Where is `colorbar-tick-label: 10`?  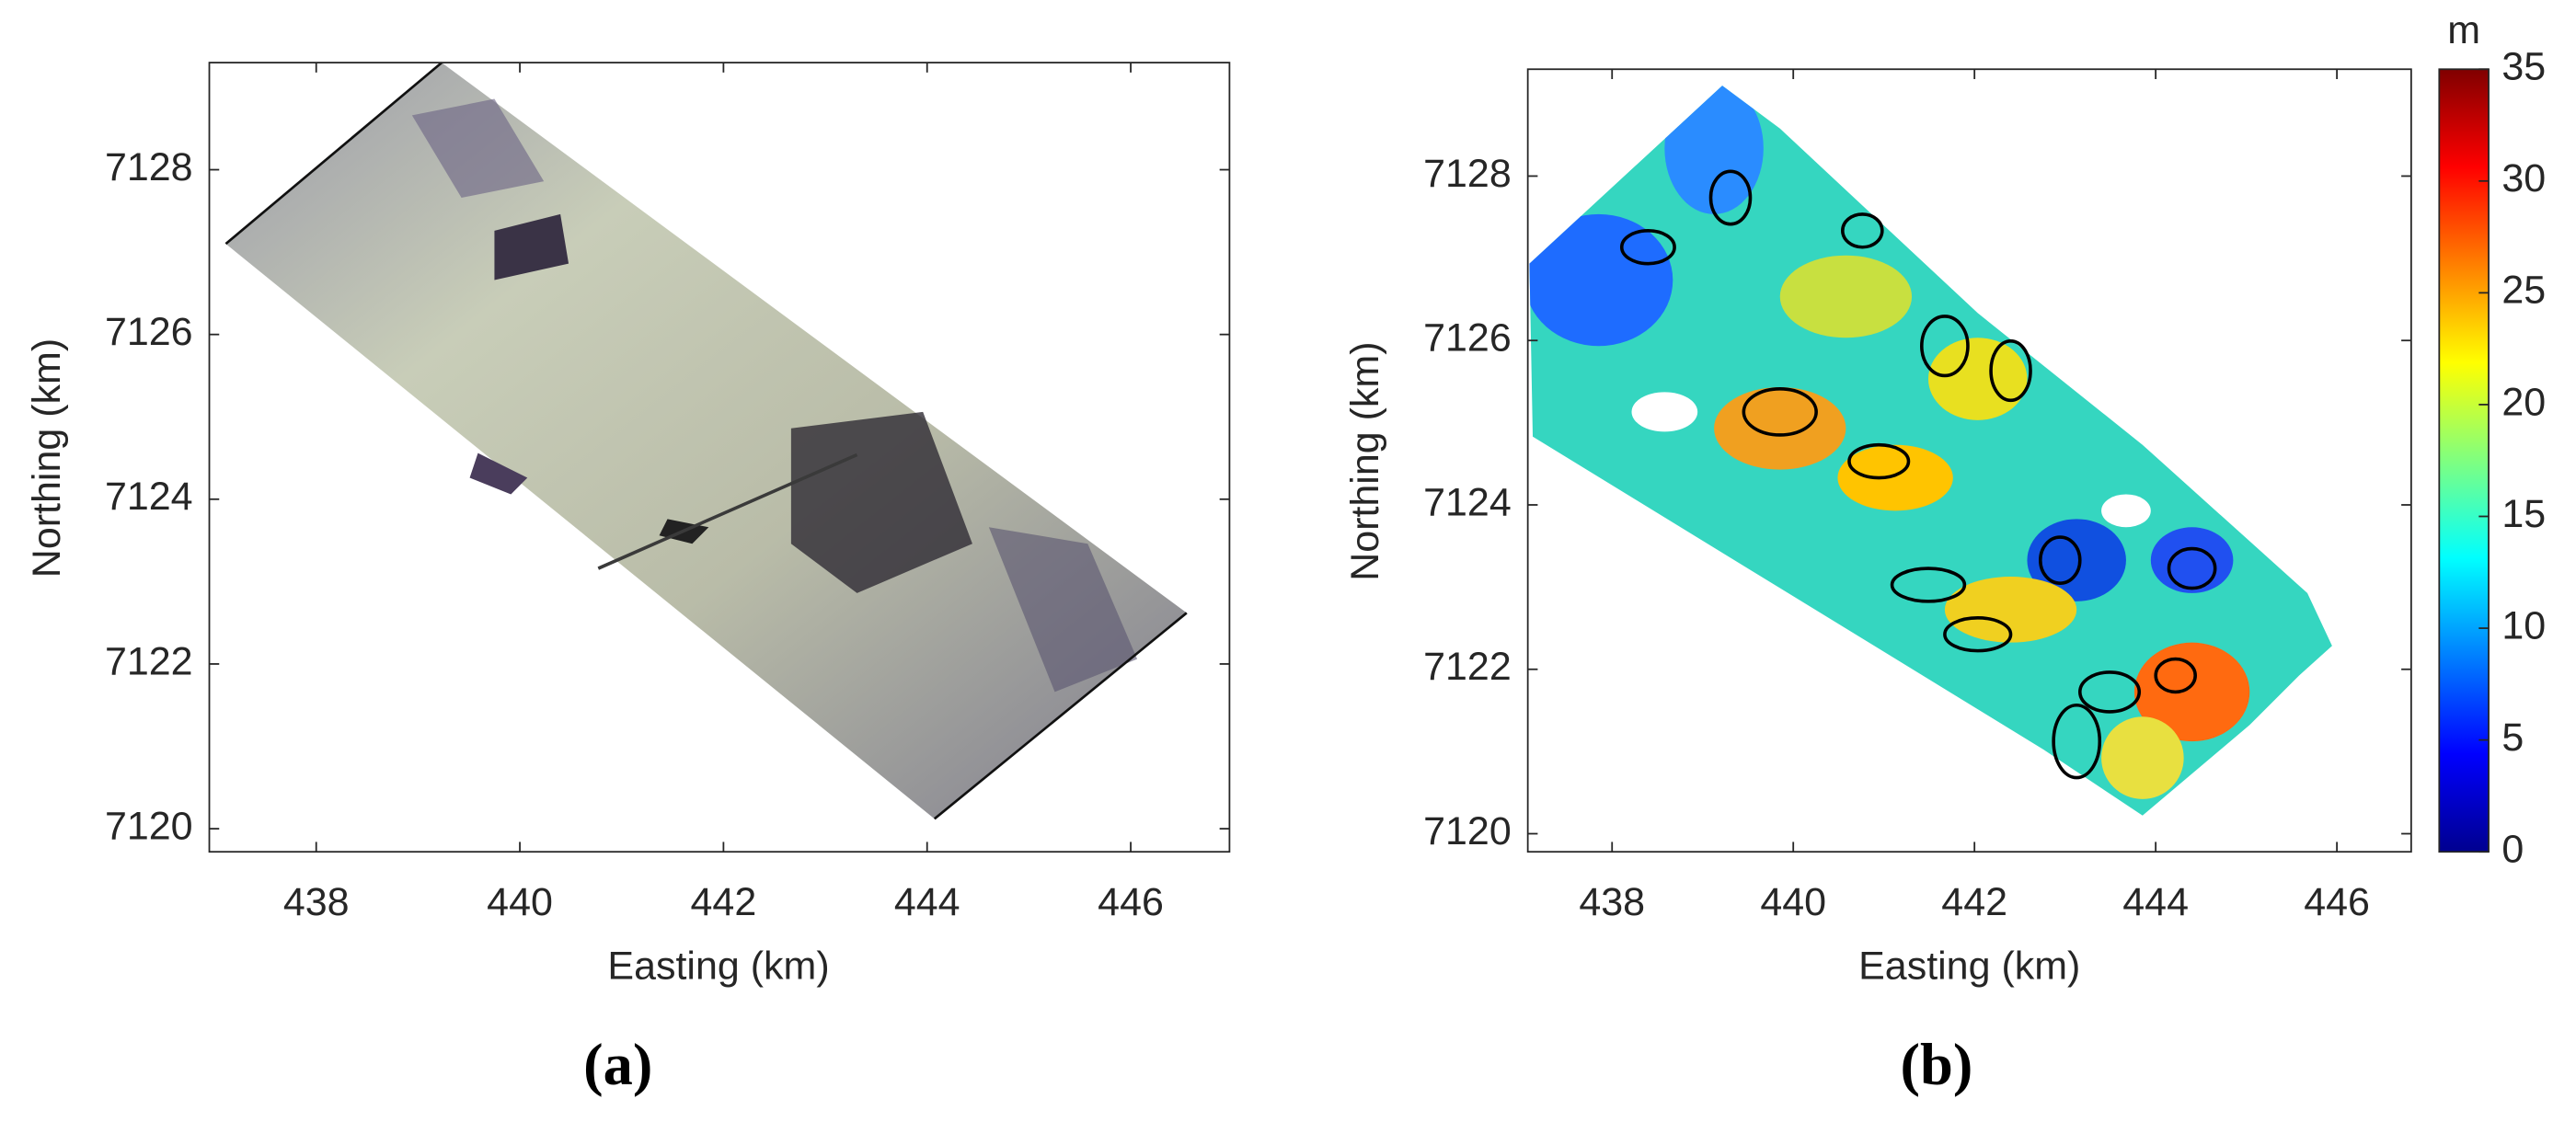
colorbar-tick-label: 10 is located at coordinates (2523, 625).